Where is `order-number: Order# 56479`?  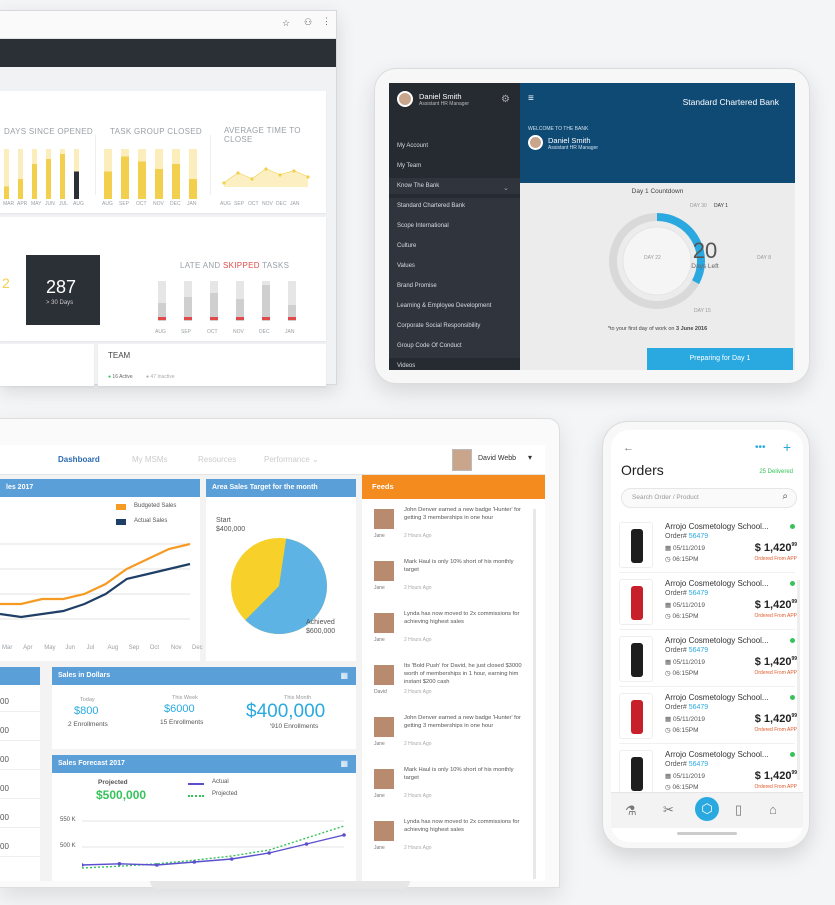
order-number: Order# 56479 is located at coordinates (687, 707).